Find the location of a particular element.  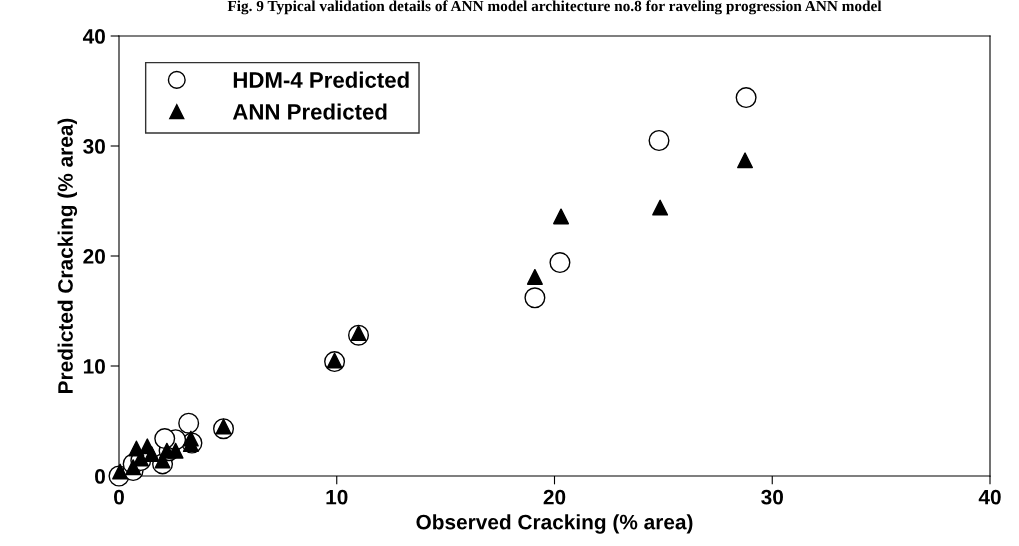

y-tick-label: 30 is located at coordinates (94, 146).